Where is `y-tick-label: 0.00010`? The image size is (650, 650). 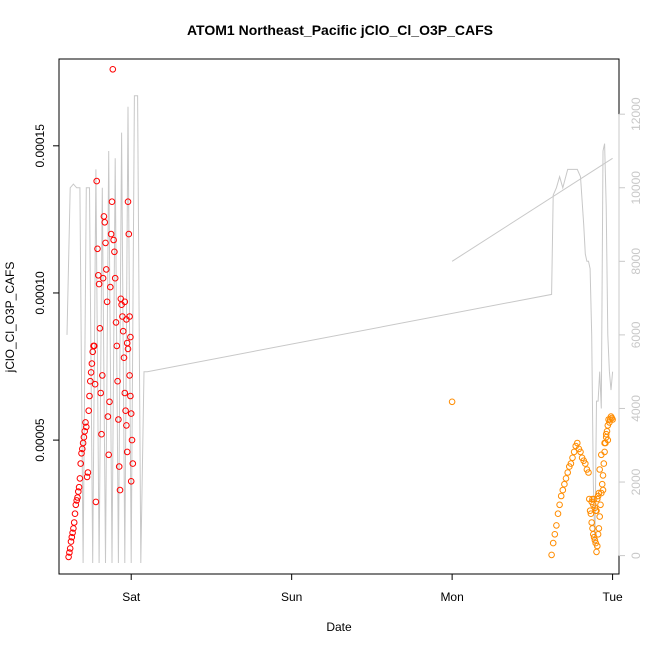
y-tick-label: 0.00010 is located at coordinates (40, 293).